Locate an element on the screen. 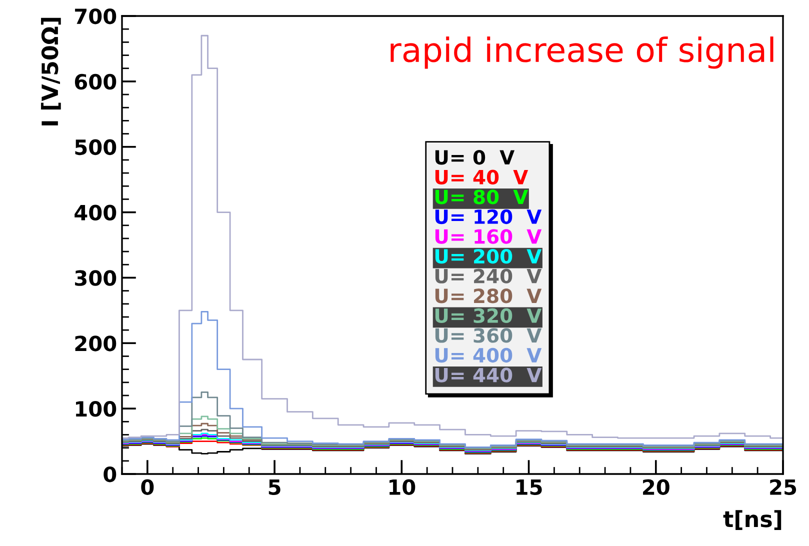 The width and height of the screenshot is (809, 546). x-tick-label: 20 is located at coordinates (656, 487).